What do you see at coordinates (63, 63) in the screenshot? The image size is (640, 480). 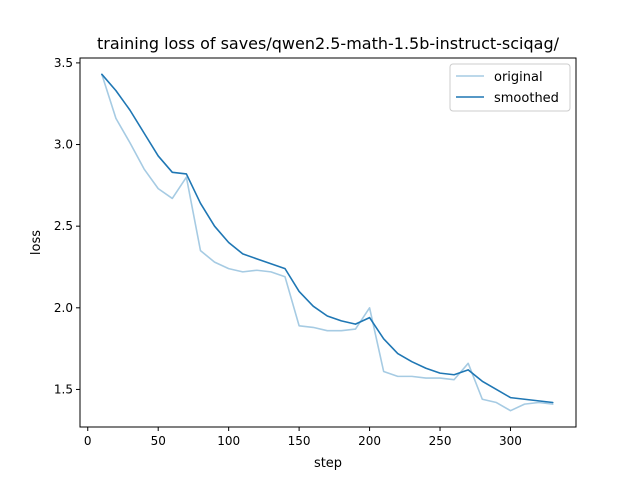 I see `y-tick-label: 3.5` at bounding box center [63, 63].